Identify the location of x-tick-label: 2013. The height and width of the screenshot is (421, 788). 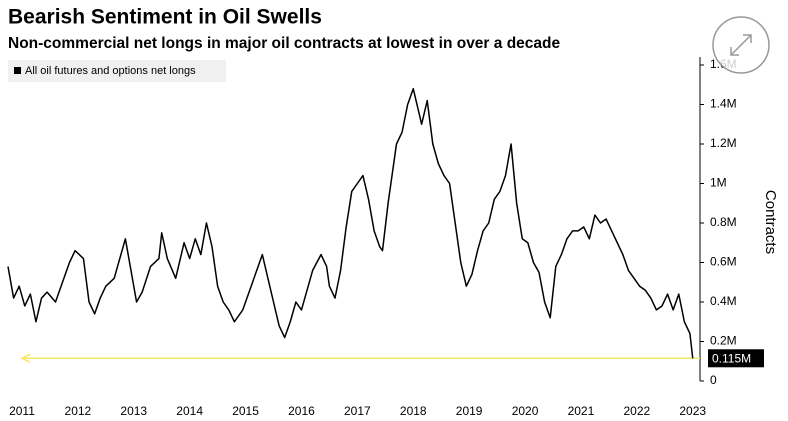
(133, 411).